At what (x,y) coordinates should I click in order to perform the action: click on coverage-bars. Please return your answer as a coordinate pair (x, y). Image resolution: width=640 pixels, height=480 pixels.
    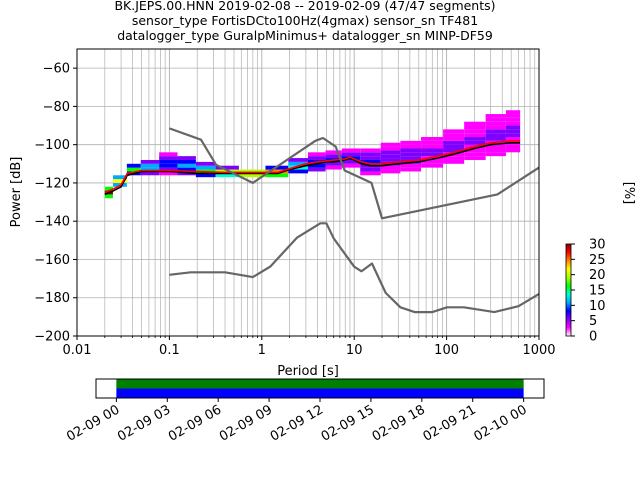
    Looking at the image, I should click on (320, 388).